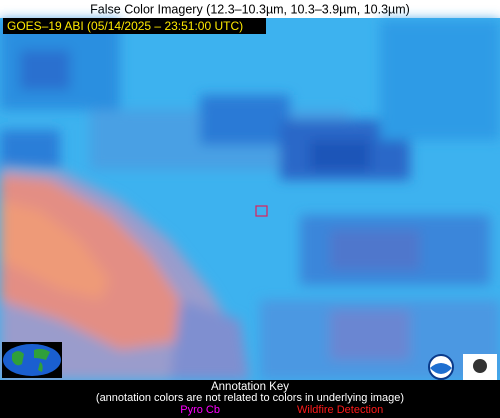 Image resolution: width=500 pixels, height=418 pixels. I want to click on title-bar, so click(250, 9).